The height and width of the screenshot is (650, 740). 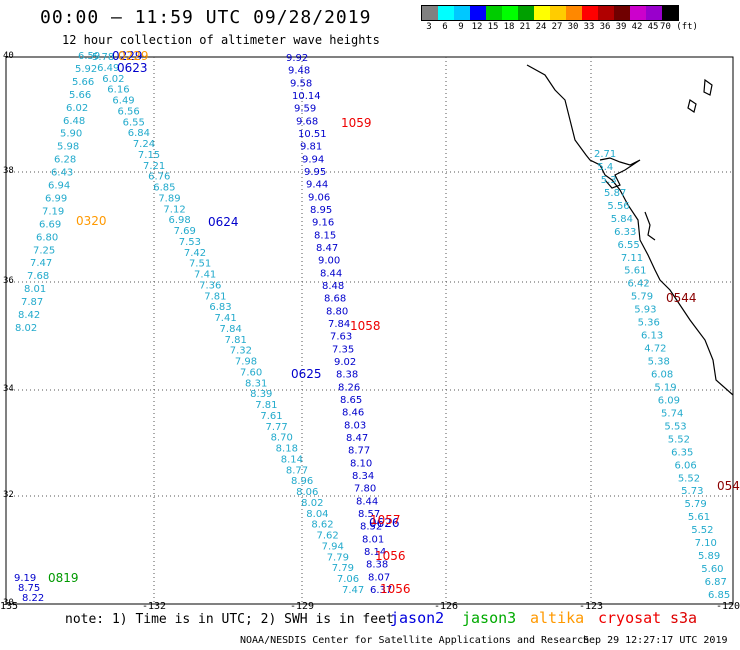 I want to click on longitude-label: -132, so click(x=154, y=606).